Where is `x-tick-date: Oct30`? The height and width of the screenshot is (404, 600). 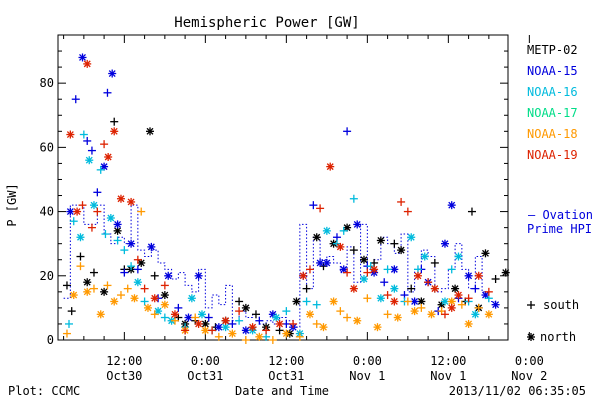
x-tick-date: Oct30 is located at coordinates (124, 376).